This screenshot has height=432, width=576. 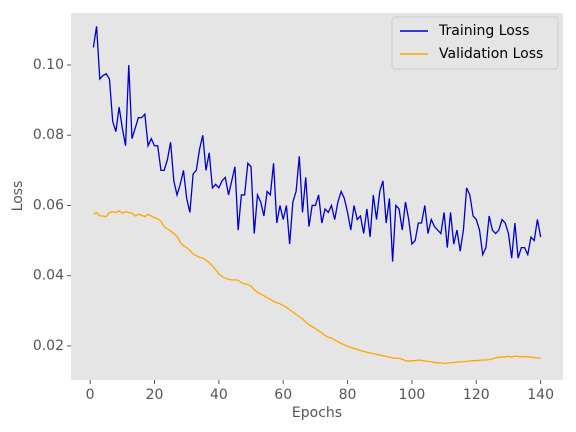 I want to click on y-tick-label: 0.08, so click(x=48, y=135).